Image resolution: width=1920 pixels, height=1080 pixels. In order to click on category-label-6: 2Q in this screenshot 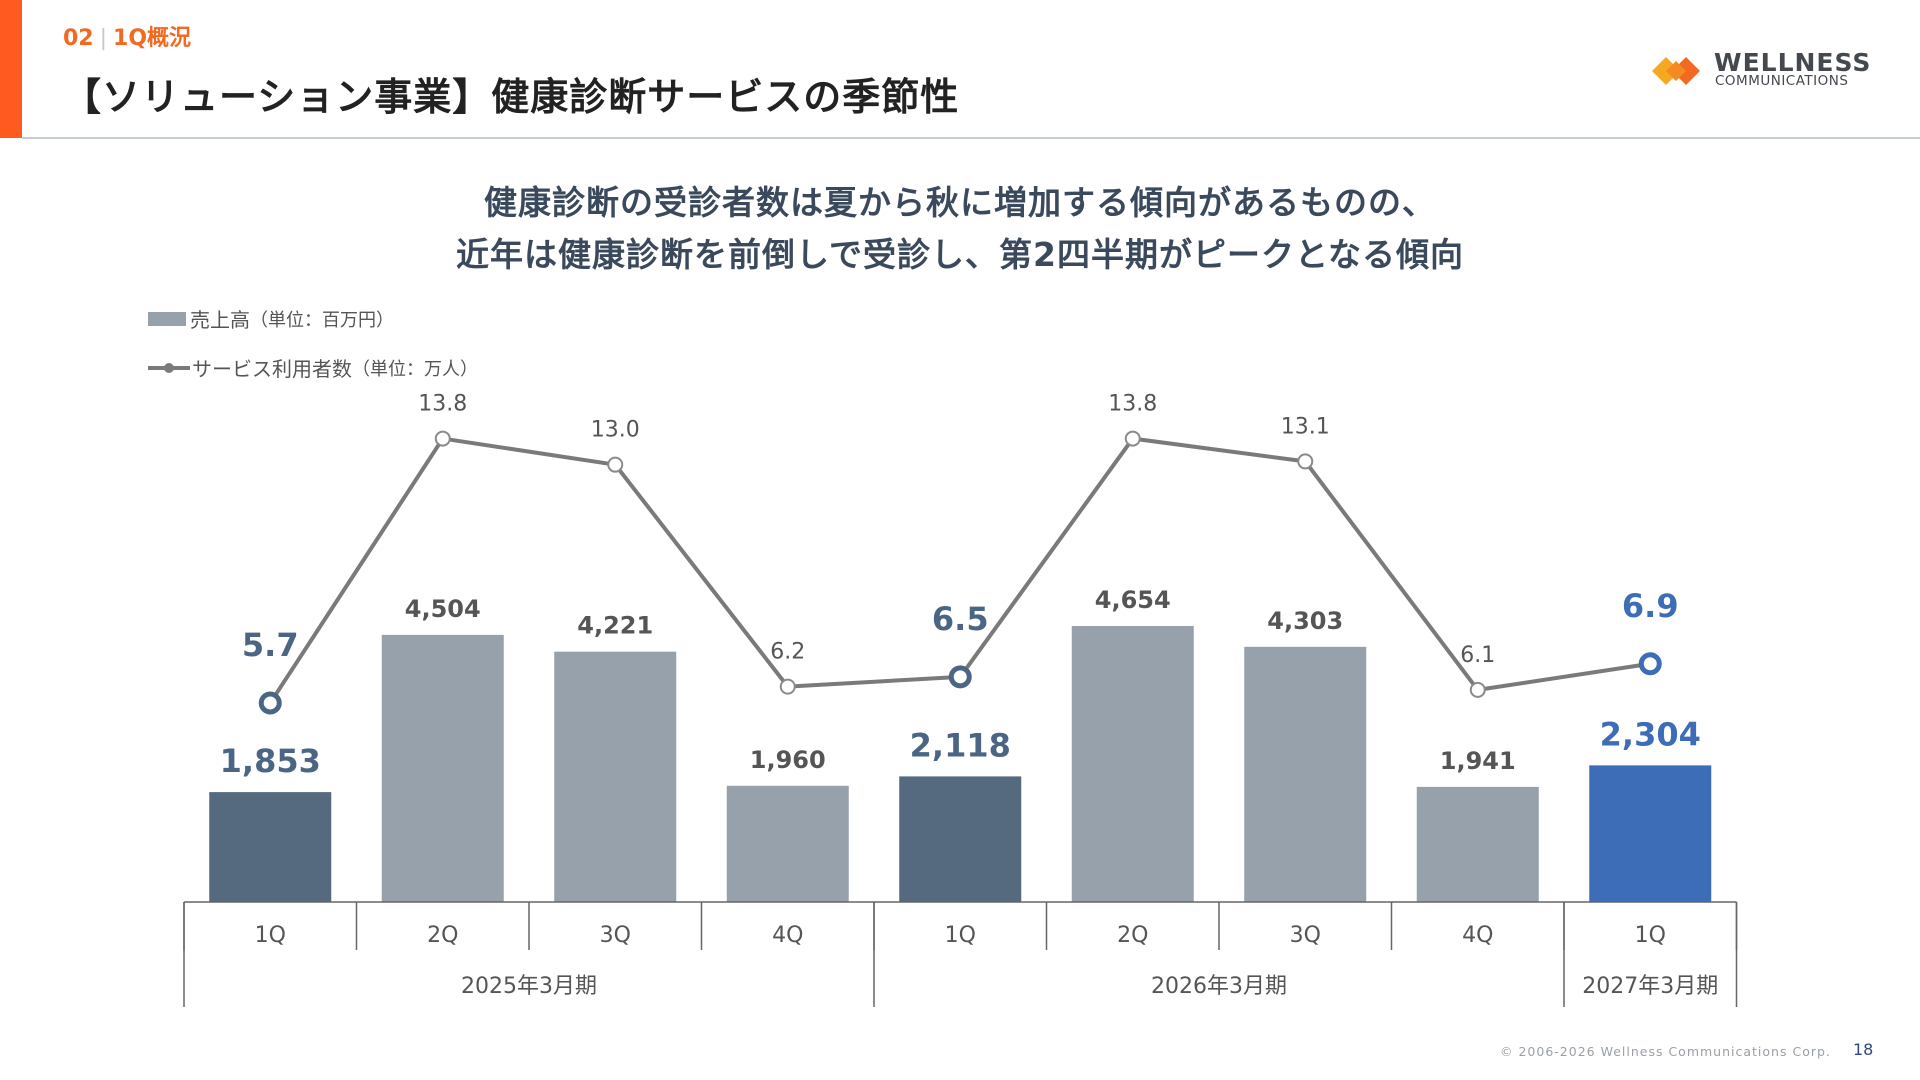, I will do `click(1132, 935)`.